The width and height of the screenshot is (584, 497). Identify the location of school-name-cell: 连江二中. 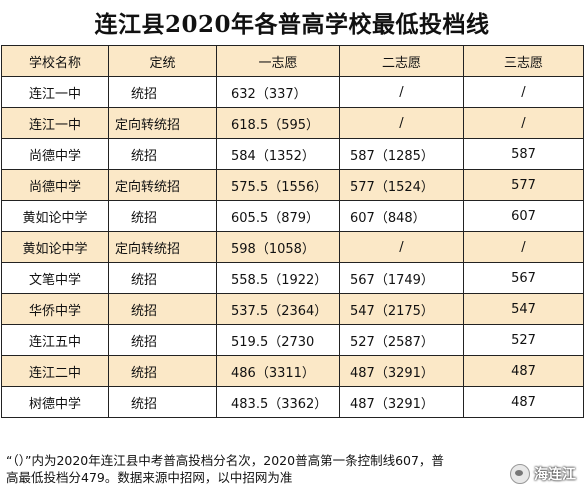
(55, 371).